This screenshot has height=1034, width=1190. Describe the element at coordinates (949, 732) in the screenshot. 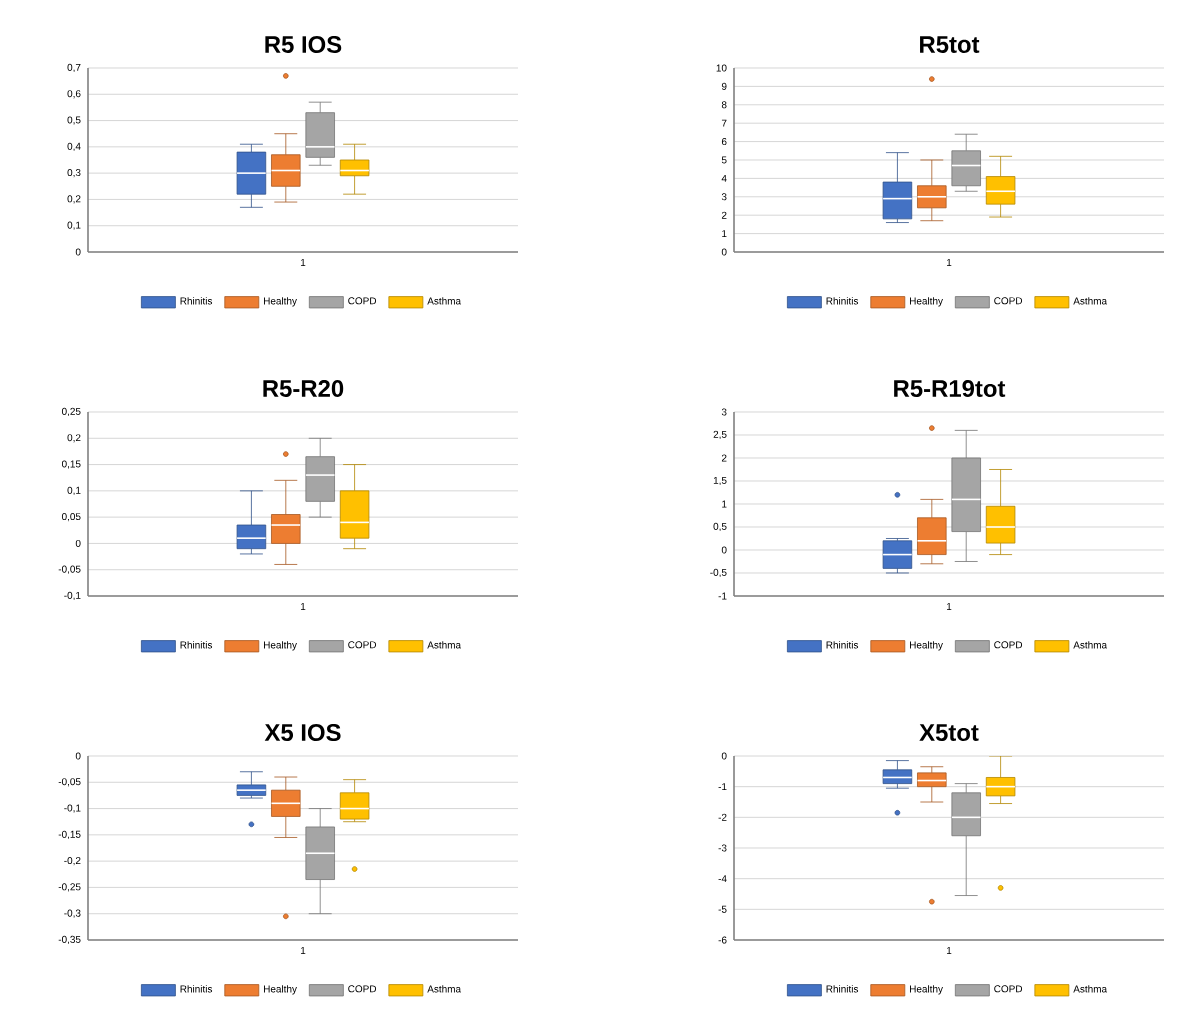

I see `chart-title: X5tot` at that location.